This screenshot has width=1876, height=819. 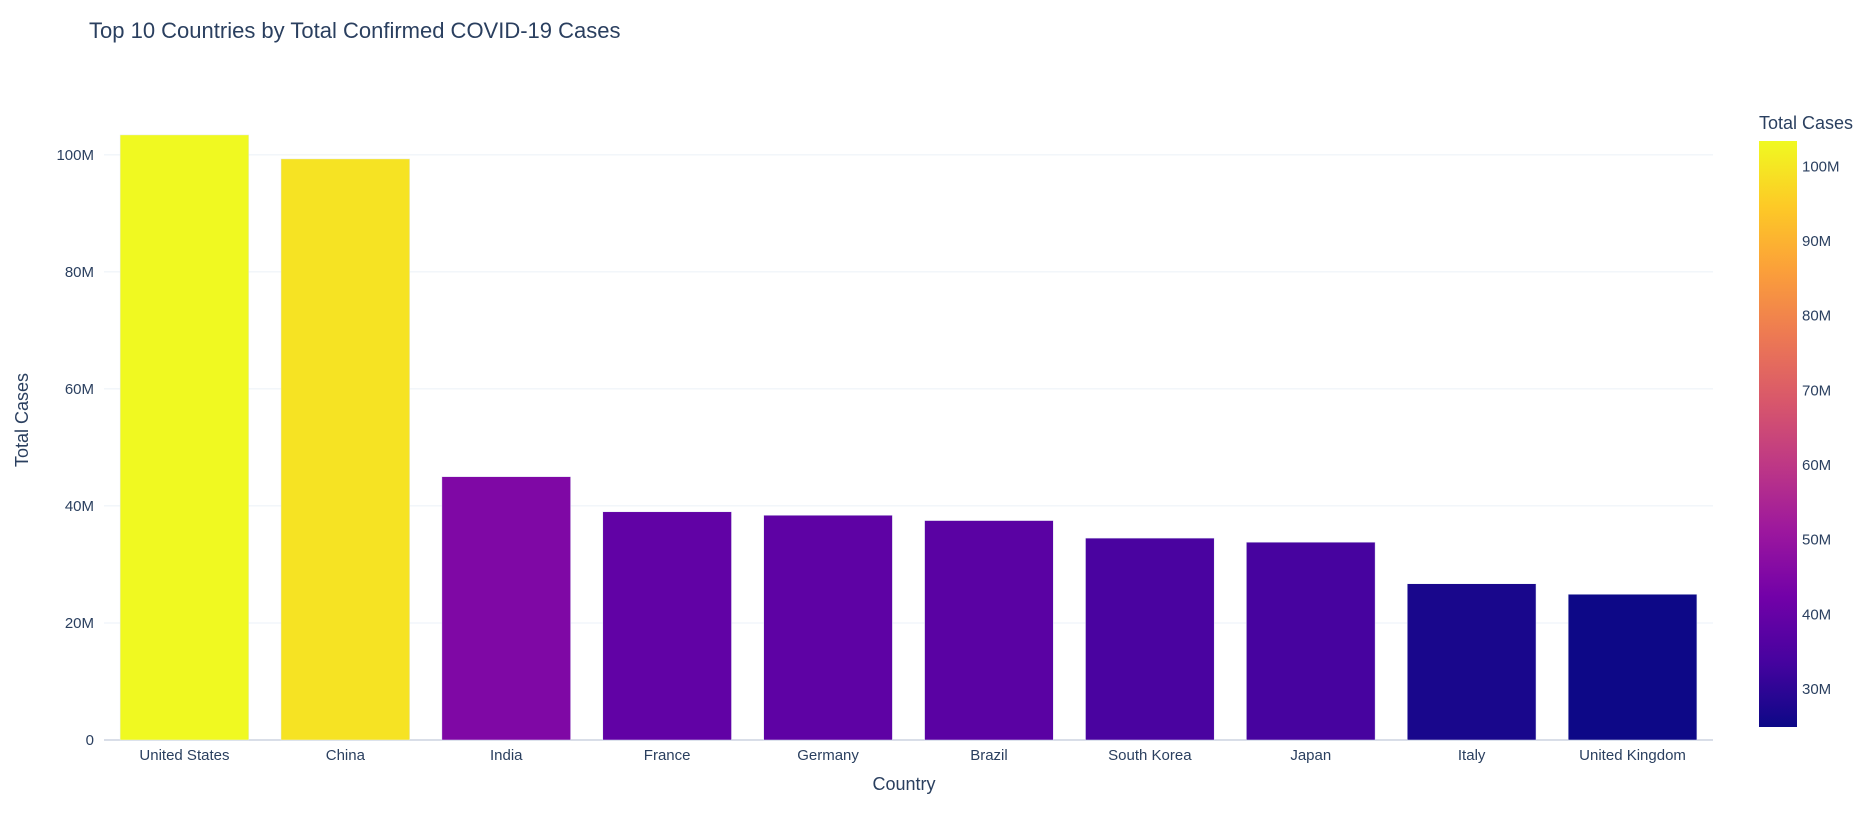 I want to click on bar-france, so click(x=667, y=626).